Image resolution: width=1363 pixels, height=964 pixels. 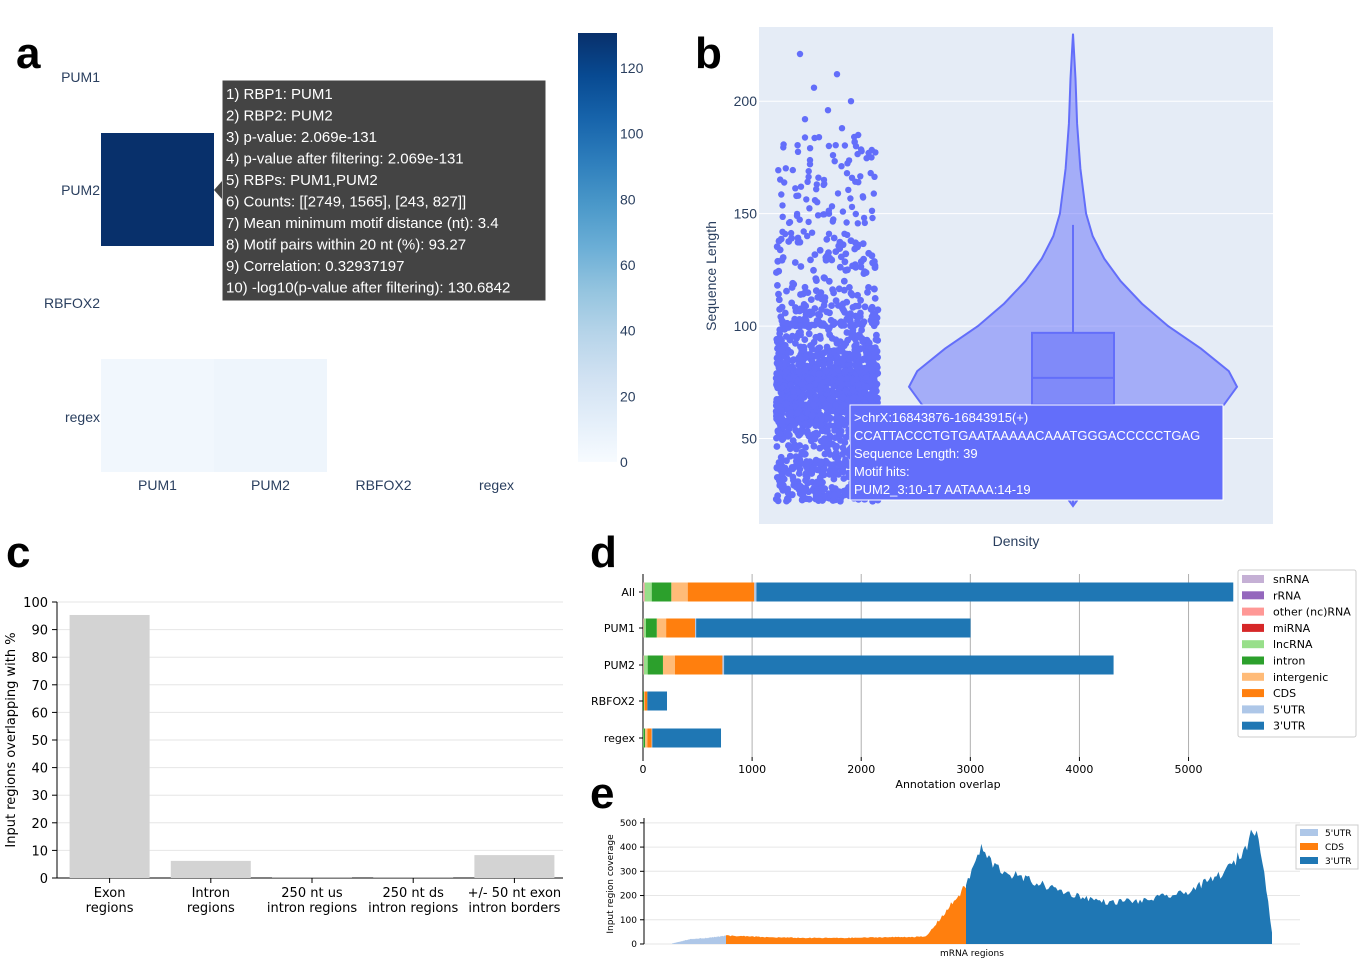 I want to click on x-tick-label: 2000, so click(x=861, y=769).